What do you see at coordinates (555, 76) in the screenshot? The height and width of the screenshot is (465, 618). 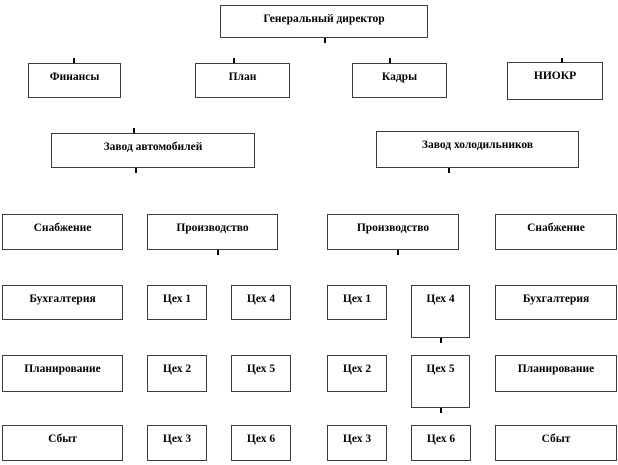 I see `org-box-label: НИОКР` at bounding box center [555, 76].